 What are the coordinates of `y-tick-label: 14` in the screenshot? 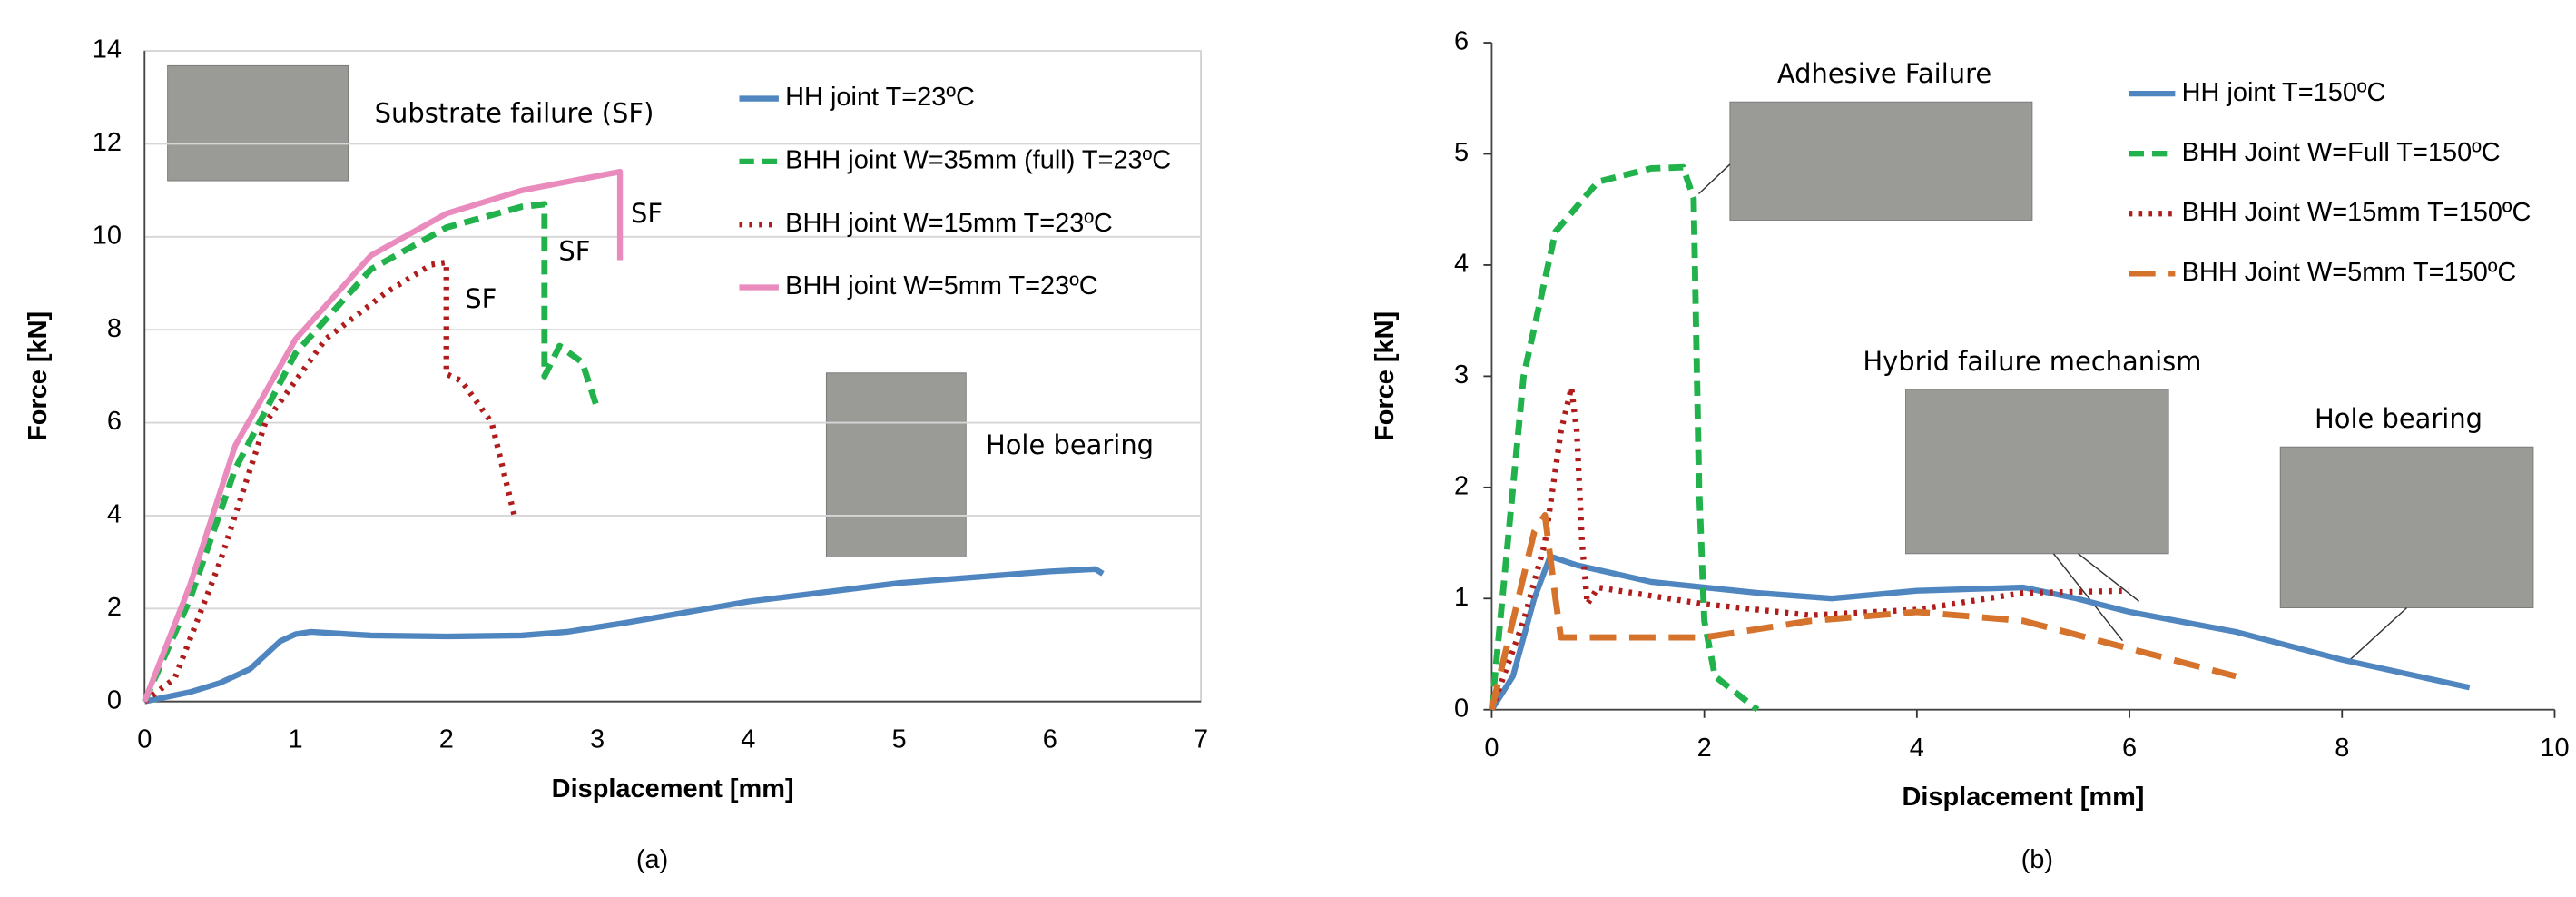 It's located at (107, 49).